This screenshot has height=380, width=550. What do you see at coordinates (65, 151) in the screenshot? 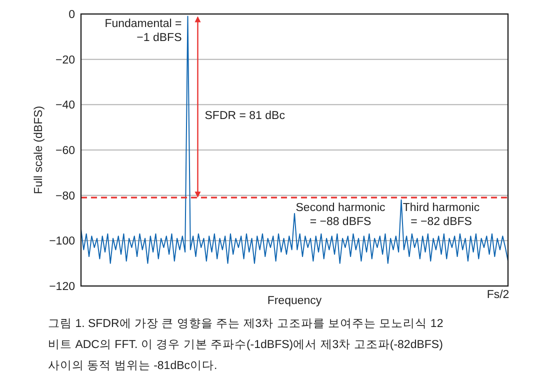
I see `y-tick-label: −60` at bounding box center [65, 151].